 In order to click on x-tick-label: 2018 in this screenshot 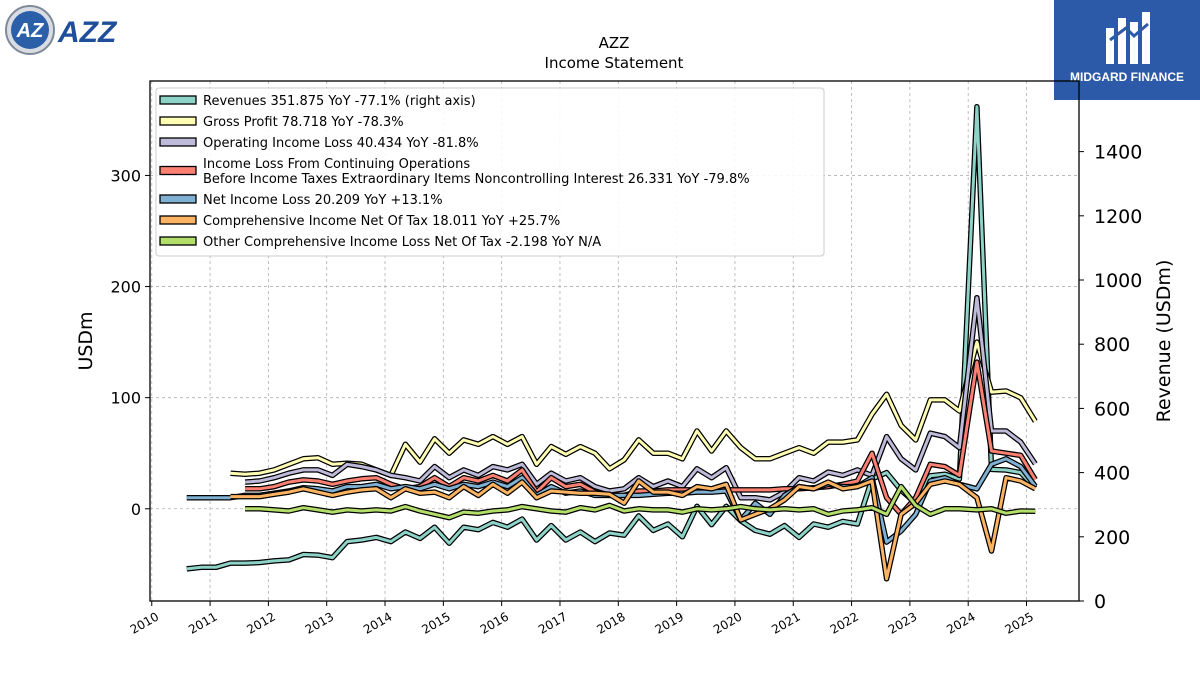, I will do `click(610, 622)`.